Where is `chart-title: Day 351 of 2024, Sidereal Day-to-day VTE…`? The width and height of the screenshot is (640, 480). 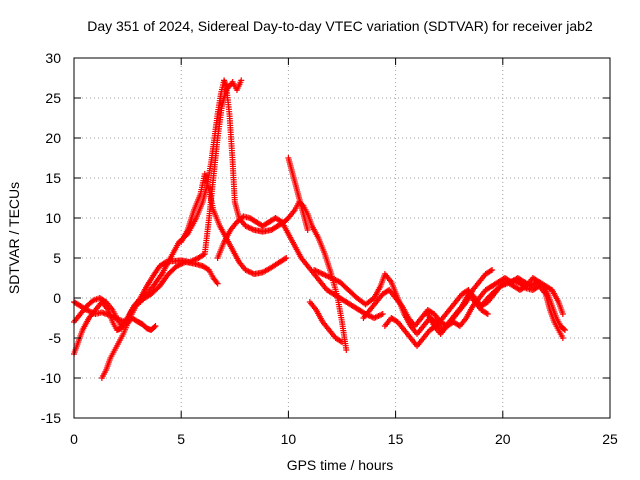
chart-title: Day 351 of 2024, Sidereal Day-to-day VTE… is located at coordinates (340, 26).